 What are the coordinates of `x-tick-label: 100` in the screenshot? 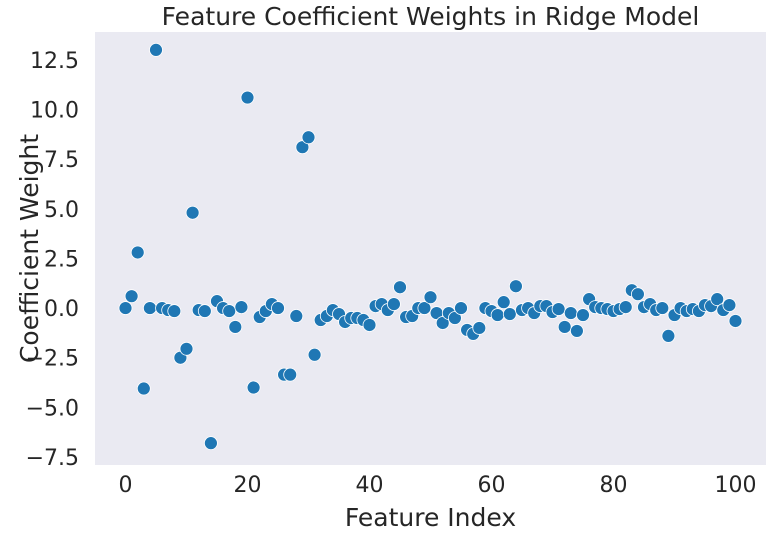 It's located at (736, 485).